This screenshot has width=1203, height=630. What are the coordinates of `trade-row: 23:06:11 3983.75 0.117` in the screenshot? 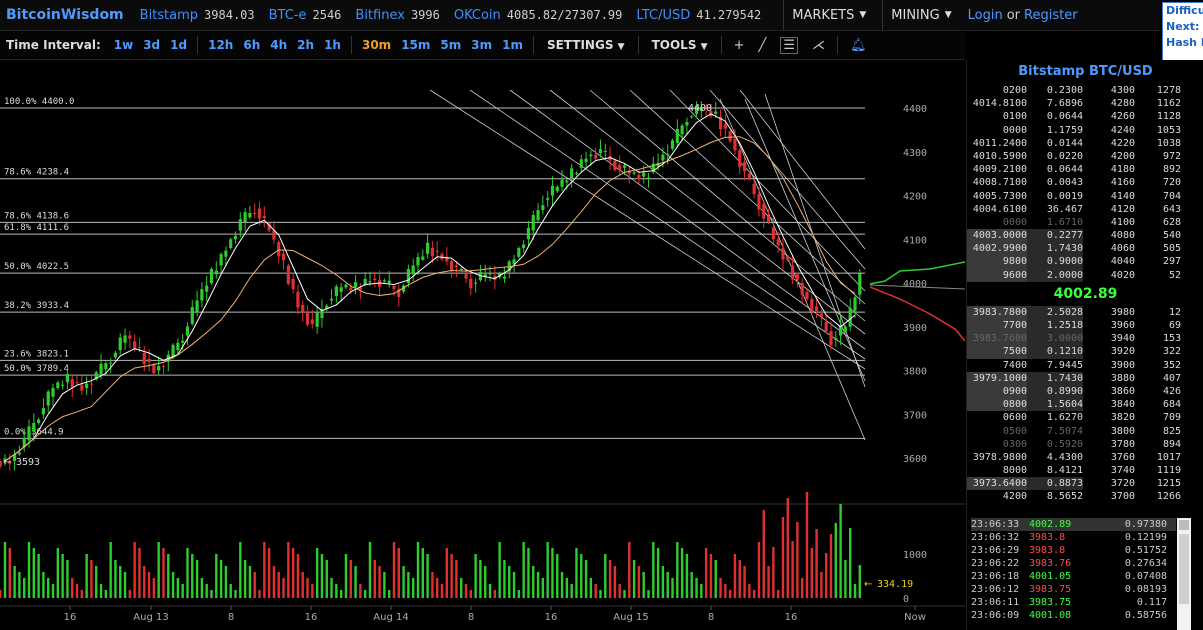 It's located at (1073, 602).